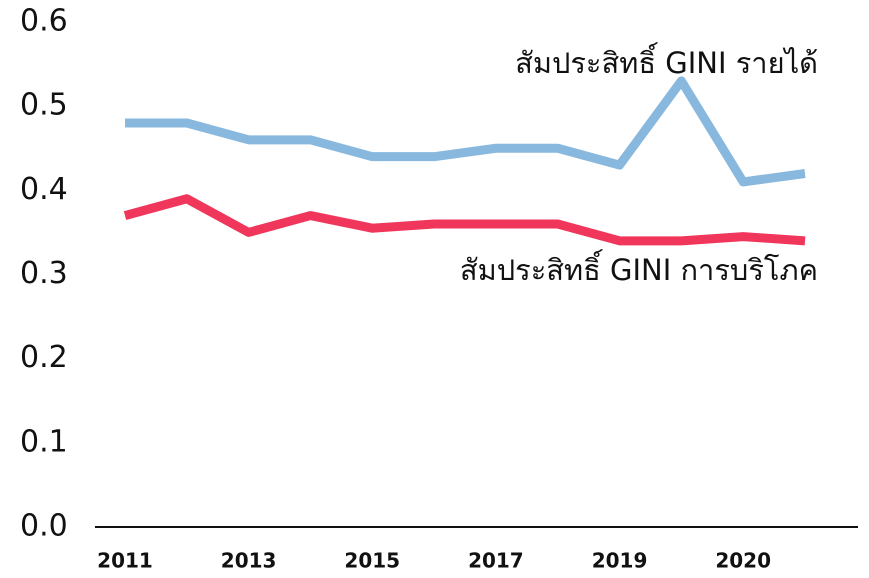 This screenshot has height=578, width=869. What do you see at coordinates (249, 561) in the screenshot?
I see `x-tick-label: 2013` at bounding box center [249, 561].